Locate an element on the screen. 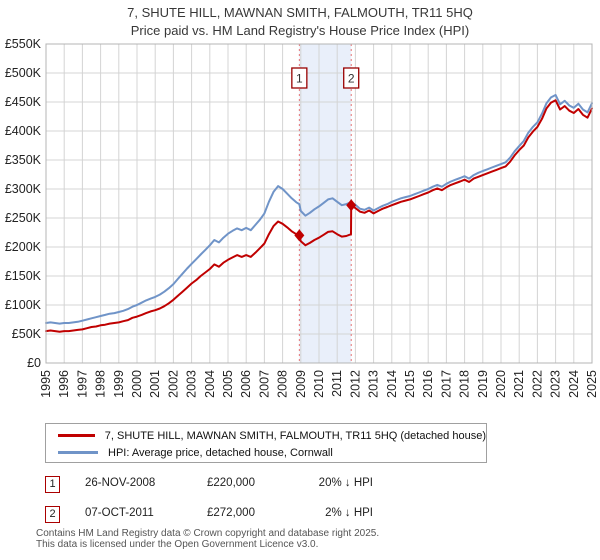  x-tick-label: 1997 is located at coordinates (82, 384).